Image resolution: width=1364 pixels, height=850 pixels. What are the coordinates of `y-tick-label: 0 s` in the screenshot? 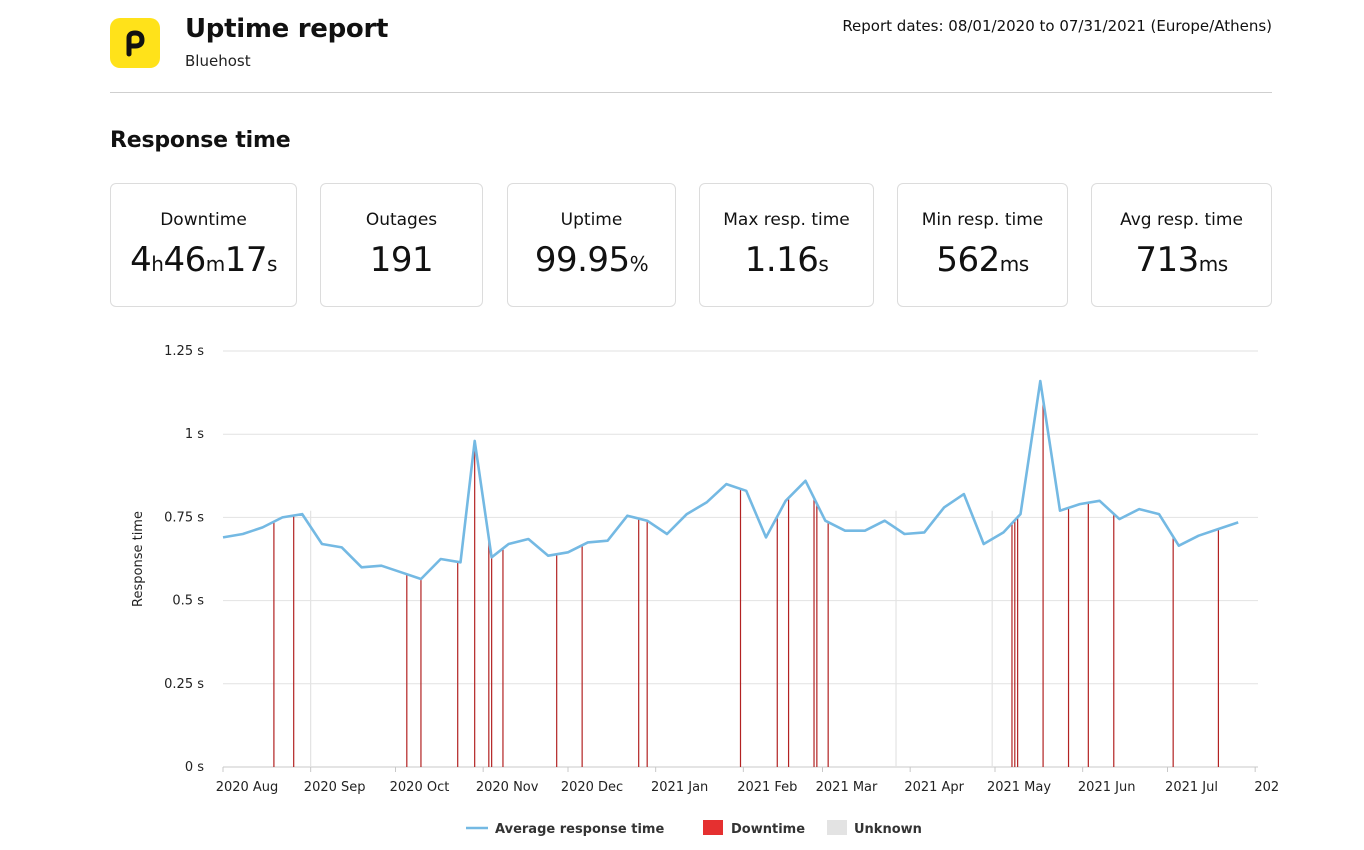 It's located at (194, 767).